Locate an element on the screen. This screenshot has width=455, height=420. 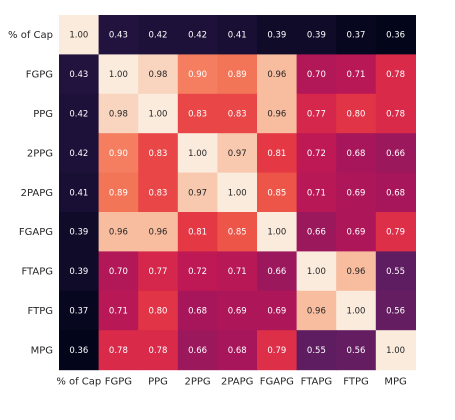
heatmap-cell-label: 0.69 is located at coordinates (276, 312).